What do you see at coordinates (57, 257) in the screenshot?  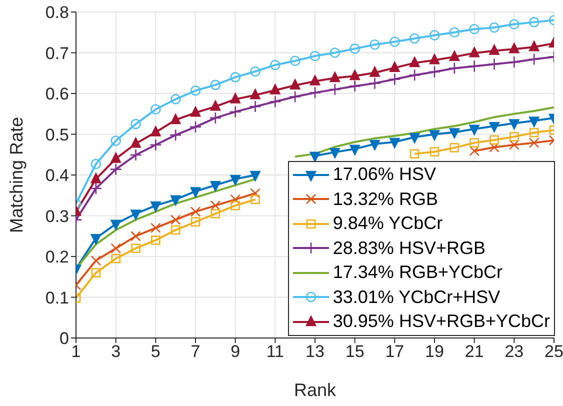 I see `y-tick-label: 0.2` at bounding box center [57, 257].